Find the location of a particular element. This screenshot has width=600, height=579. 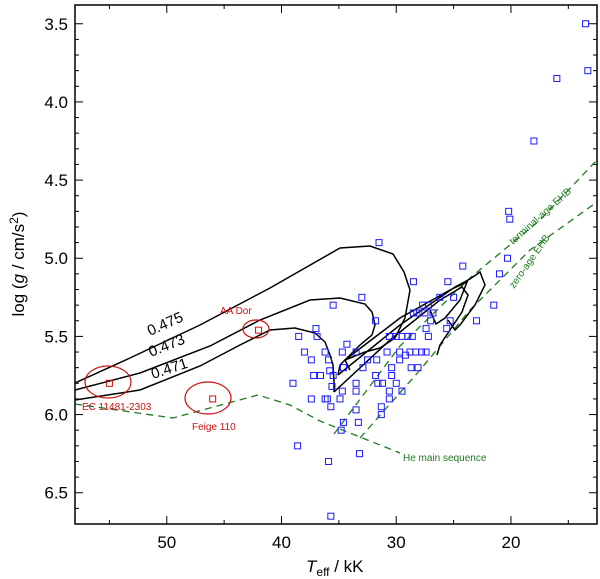

y-axis-label-sup: 2 is located at coordinates (14, 220).